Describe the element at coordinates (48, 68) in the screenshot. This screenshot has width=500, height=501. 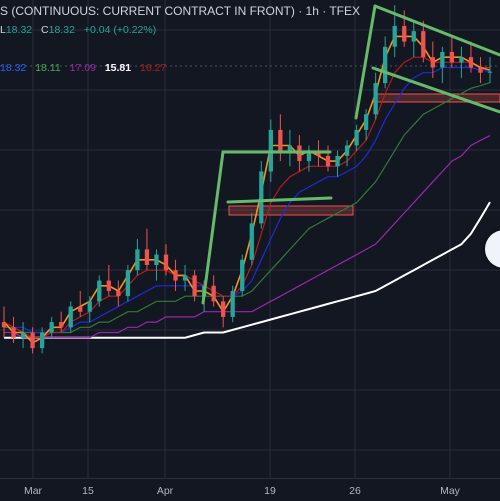
I see `ma-value-2: 18.11` at that location.